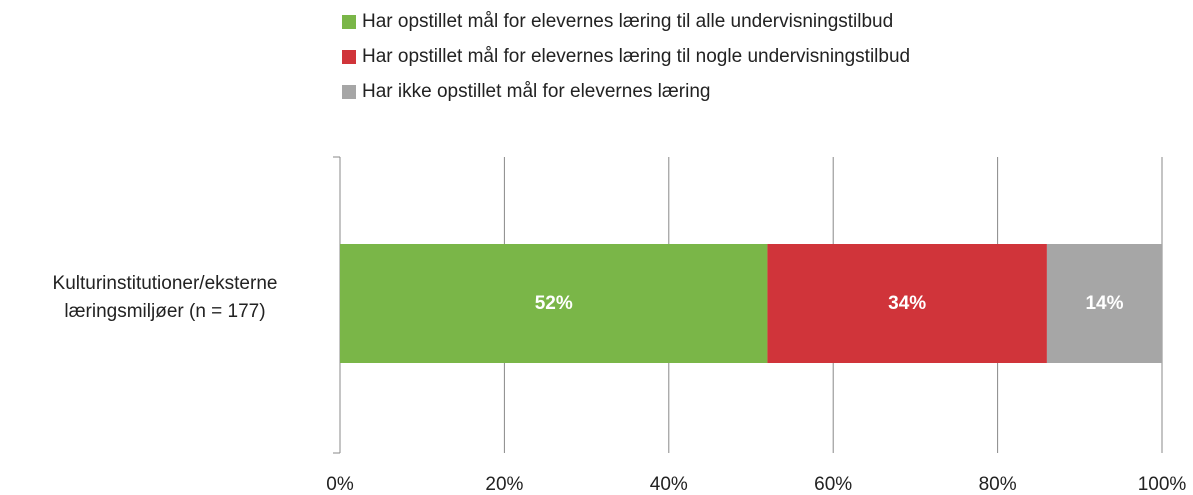  I want to click on data-label: 52%, so click(554, 303).